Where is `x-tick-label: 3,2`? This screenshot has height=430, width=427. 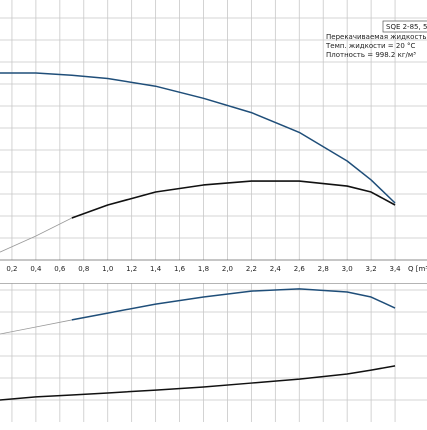
x-tick-label: 3,2 is located at coordinates (371, 269).